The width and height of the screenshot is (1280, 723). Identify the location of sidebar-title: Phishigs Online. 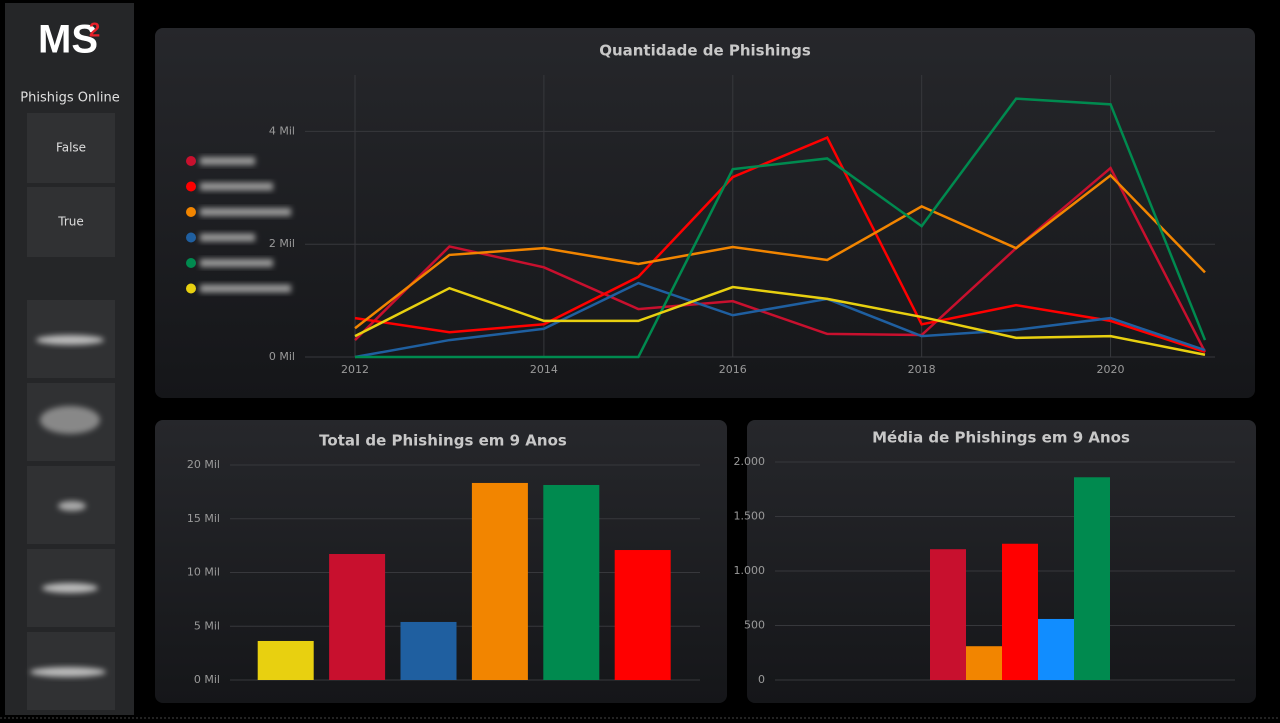
(69, 98).